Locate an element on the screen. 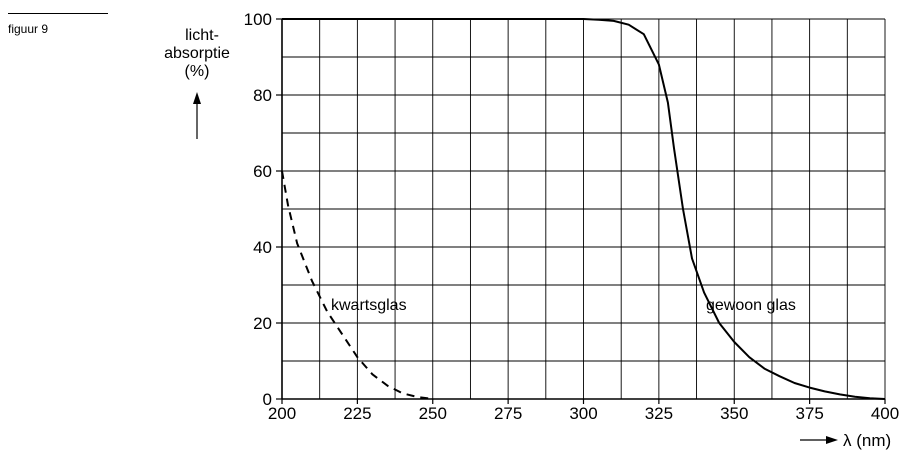 This screenshot has height=453, width=909. x-tick-label: 400 is located at coordinates (885, 413).